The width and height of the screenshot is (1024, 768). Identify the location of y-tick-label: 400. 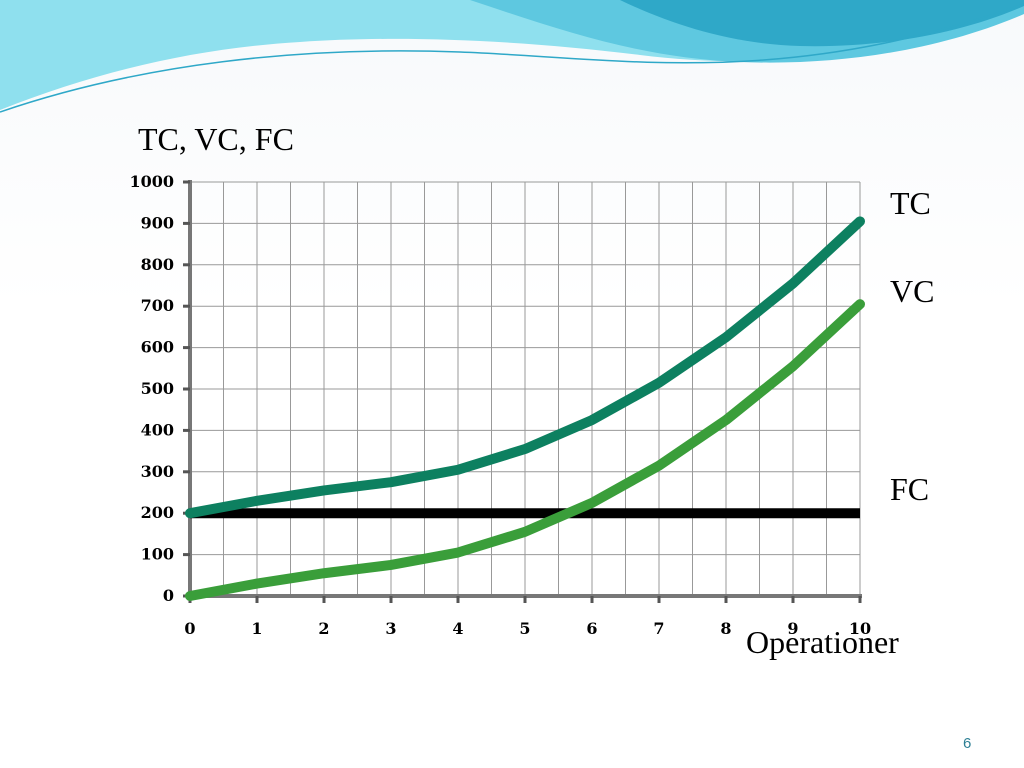
(157, 429).